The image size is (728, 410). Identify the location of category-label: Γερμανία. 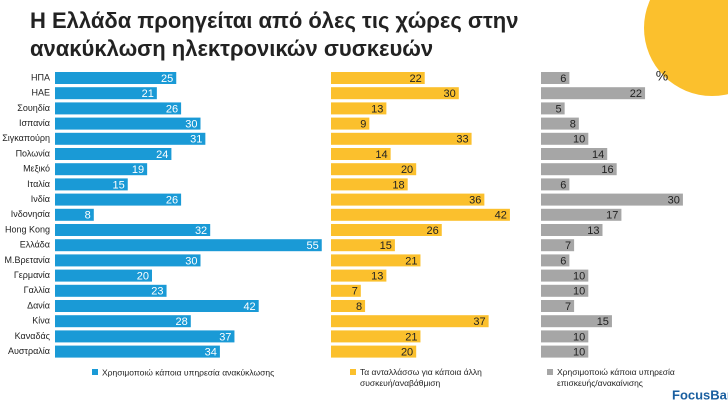
(32, 275).